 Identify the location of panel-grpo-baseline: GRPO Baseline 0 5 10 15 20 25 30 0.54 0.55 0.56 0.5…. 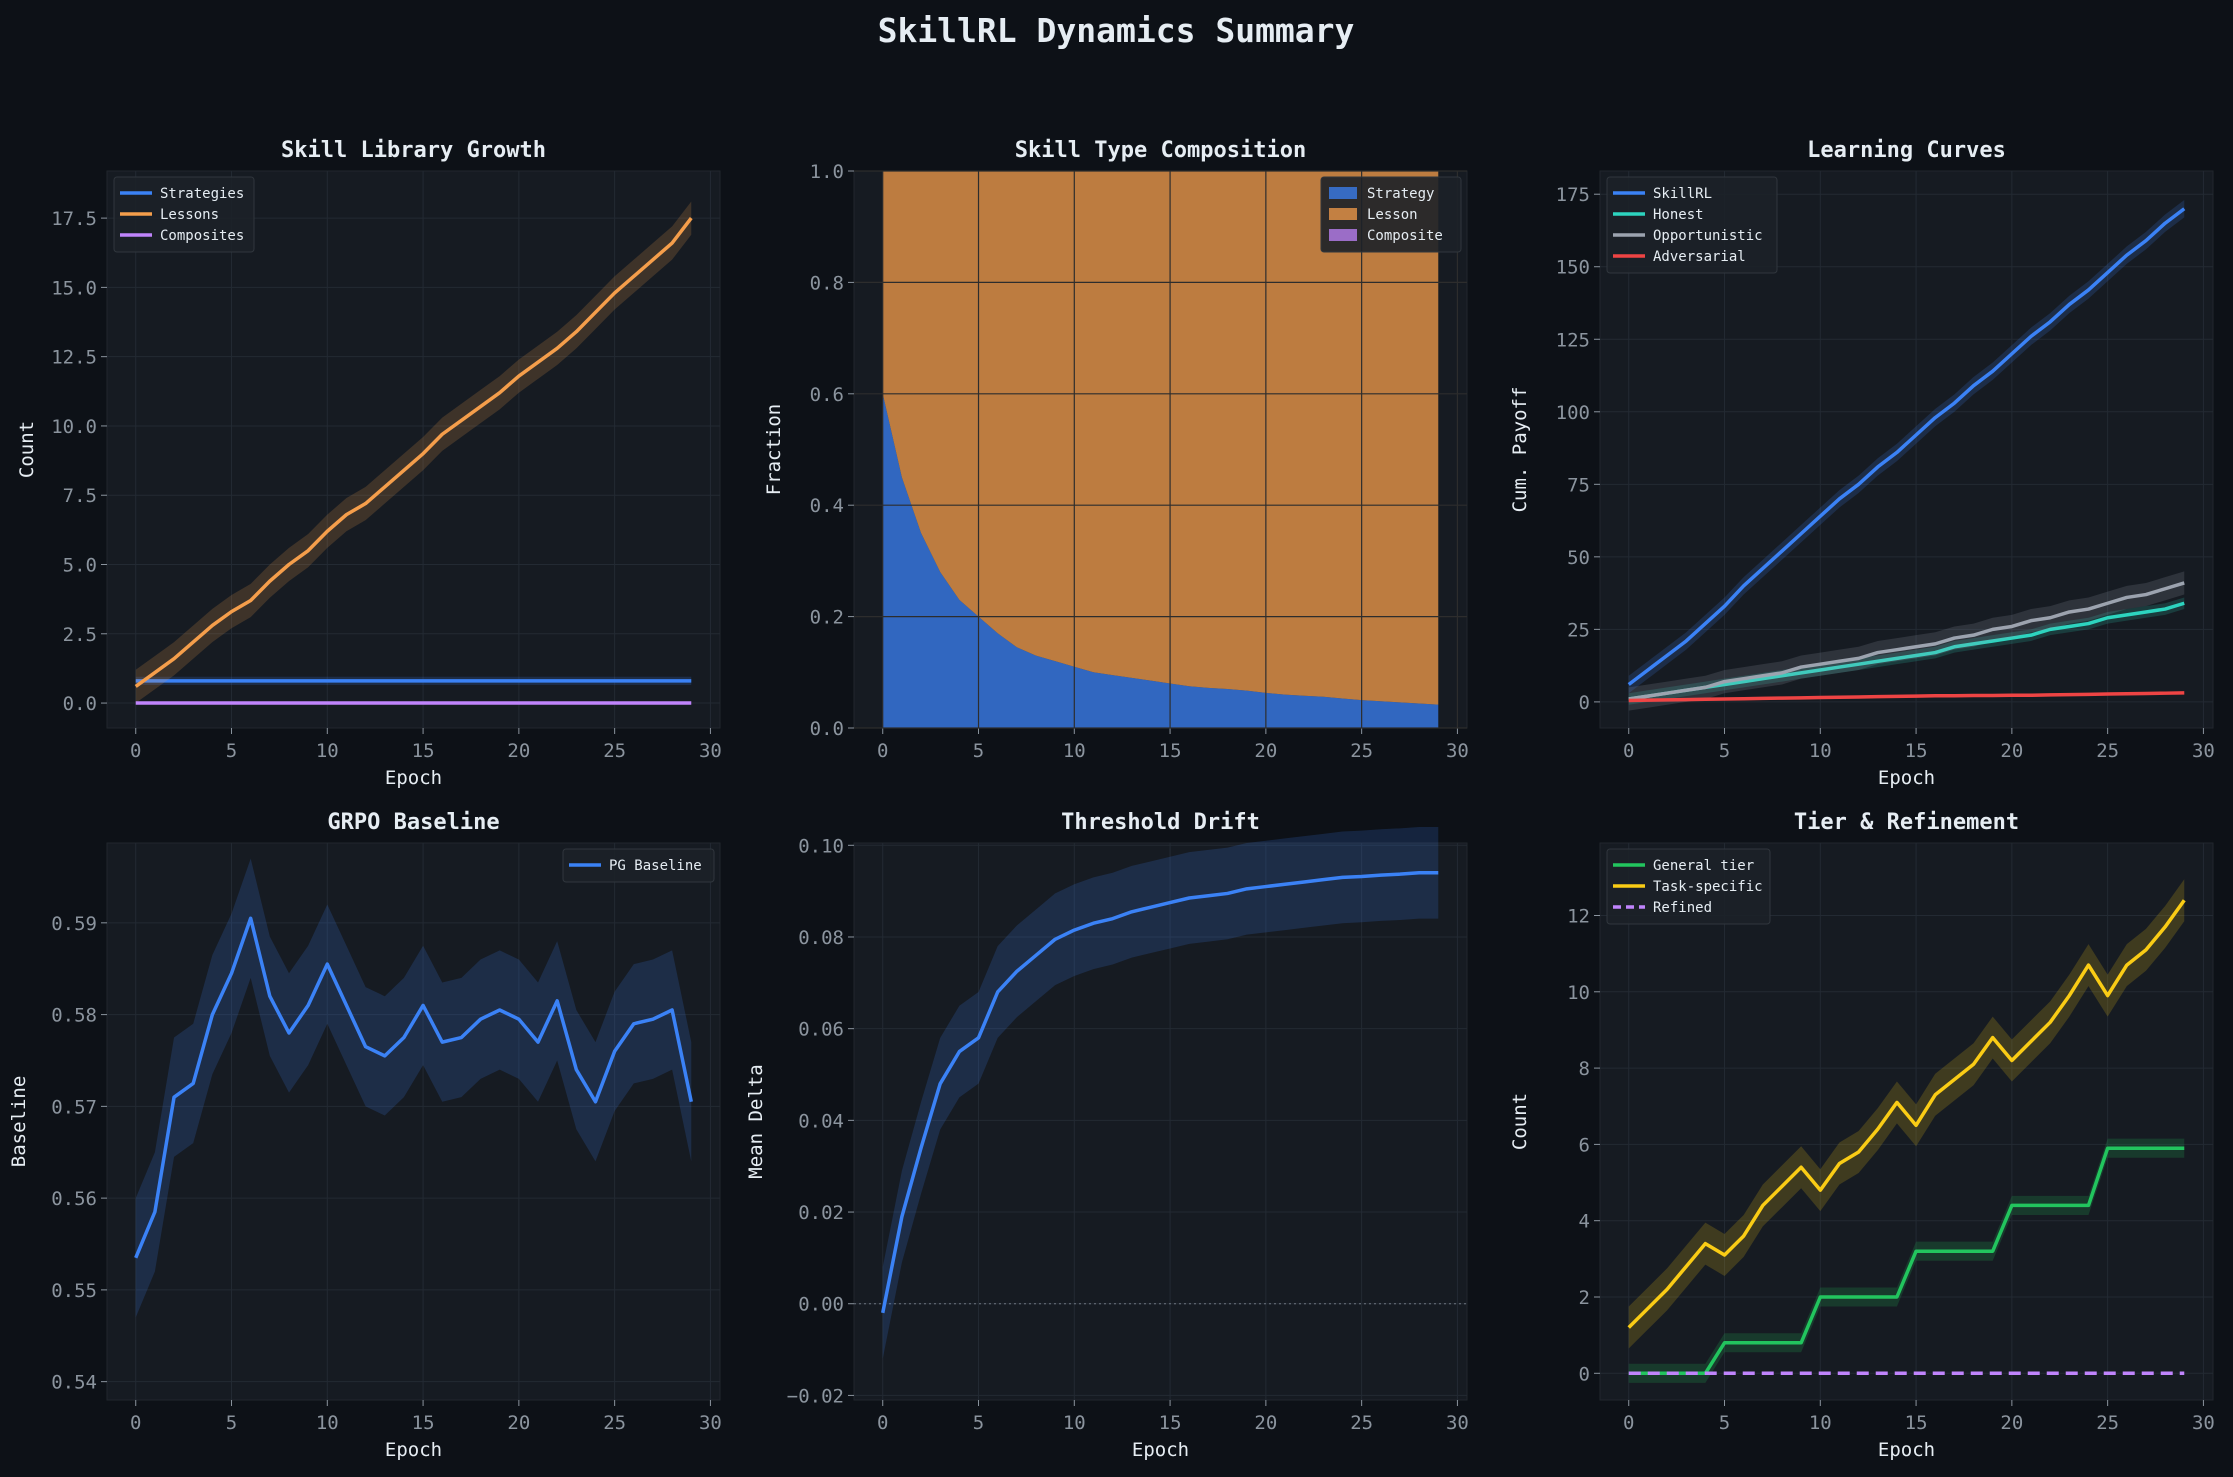
(365, 1135).